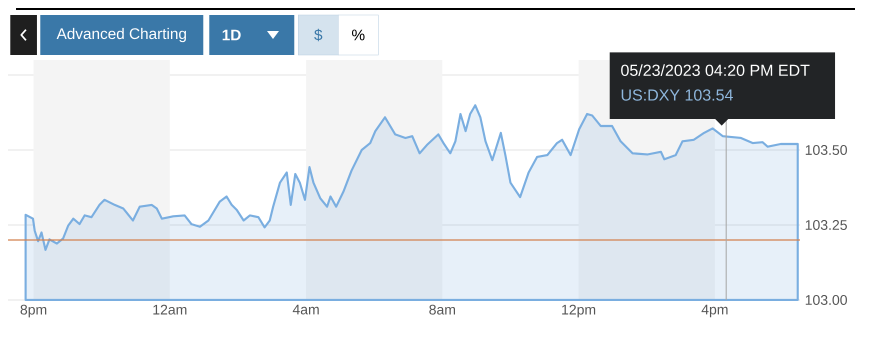 Image resolution: width=870 pixels, height=338 pixels. Describe the element at coordinates (826, 150) in the screenshot. I see `y-tick-label: 103.50` at that location.